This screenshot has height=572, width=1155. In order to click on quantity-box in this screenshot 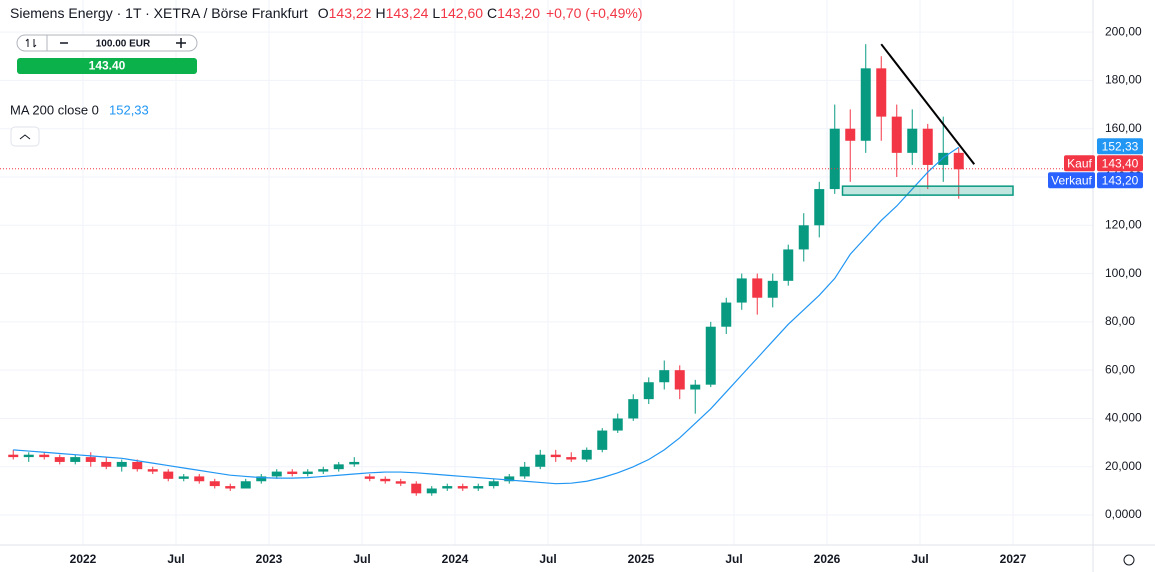, I will do `click(107, 43)`.